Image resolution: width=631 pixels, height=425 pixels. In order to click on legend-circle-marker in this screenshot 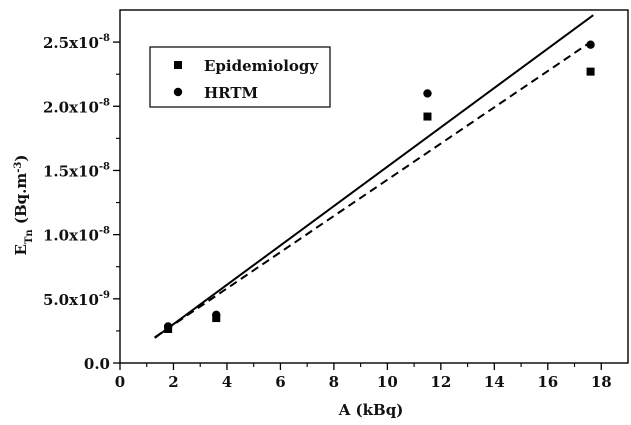, I will do `click(178, 92)`.